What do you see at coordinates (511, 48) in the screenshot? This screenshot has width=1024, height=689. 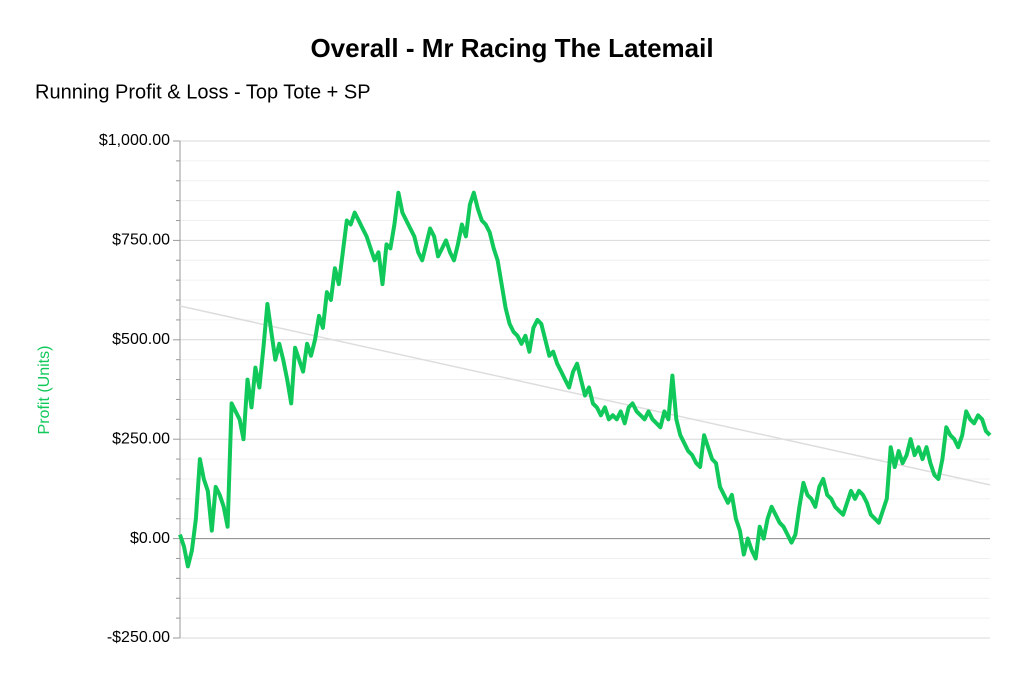 I see `chart-title: Overall - Mr Racing The Latemail` at bounding box center [511, 48].